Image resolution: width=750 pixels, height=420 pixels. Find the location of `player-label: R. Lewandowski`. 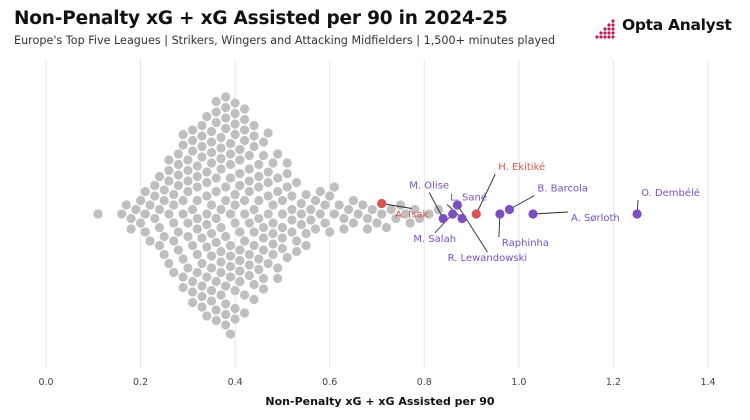

player-label: R. Lewandowski is located at coordinates (488, 258).